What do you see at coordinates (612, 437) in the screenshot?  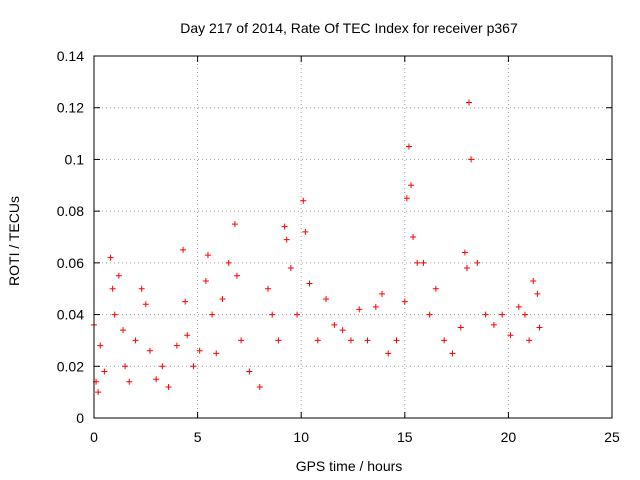 I see `x-tick-label: 25` at bounding box center [612, 437].